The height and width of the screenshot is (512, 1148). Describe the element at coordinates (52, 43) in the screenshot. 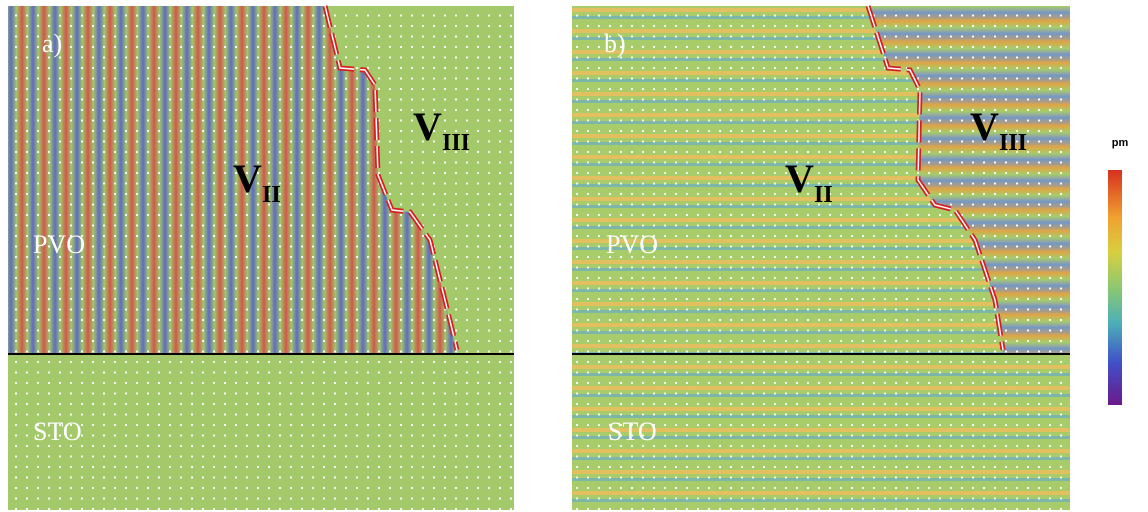

I see `panel-label: a)` at that location.